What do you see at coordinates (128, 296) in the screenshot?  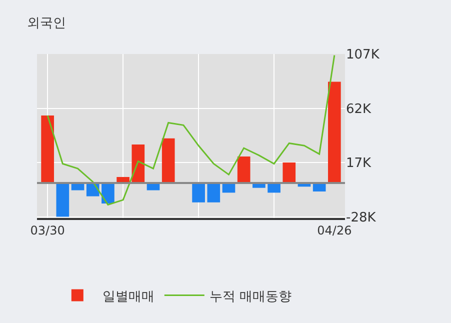 I see `legend-label: 일별매매` at bounding box center [128, 296].